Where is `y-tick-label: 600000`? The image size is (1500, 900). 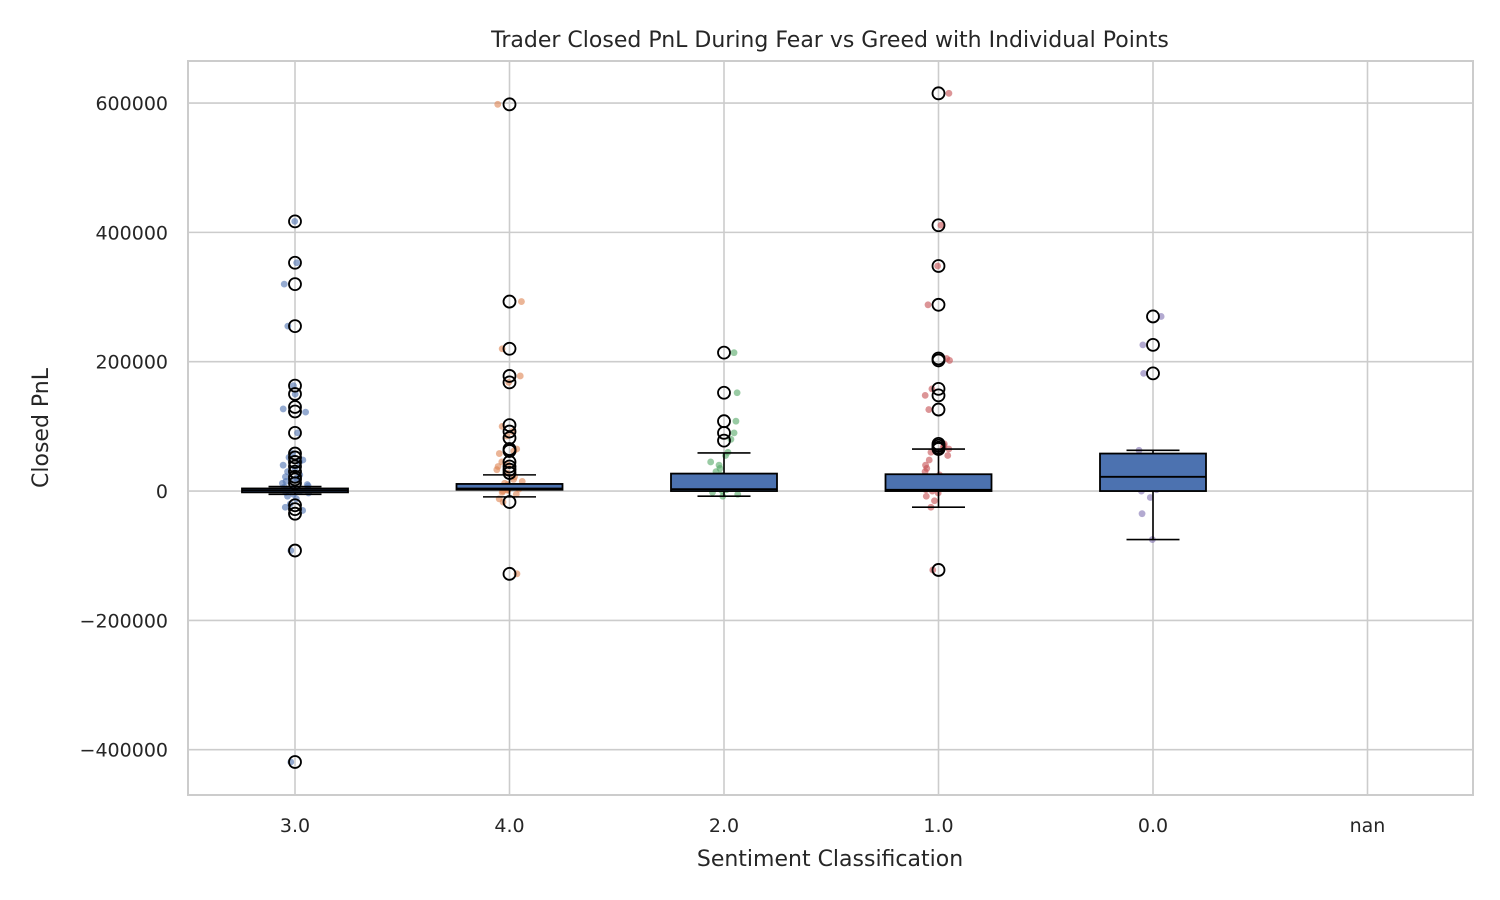
y-tick-label: 600000 is located at coordinates (131, 104).